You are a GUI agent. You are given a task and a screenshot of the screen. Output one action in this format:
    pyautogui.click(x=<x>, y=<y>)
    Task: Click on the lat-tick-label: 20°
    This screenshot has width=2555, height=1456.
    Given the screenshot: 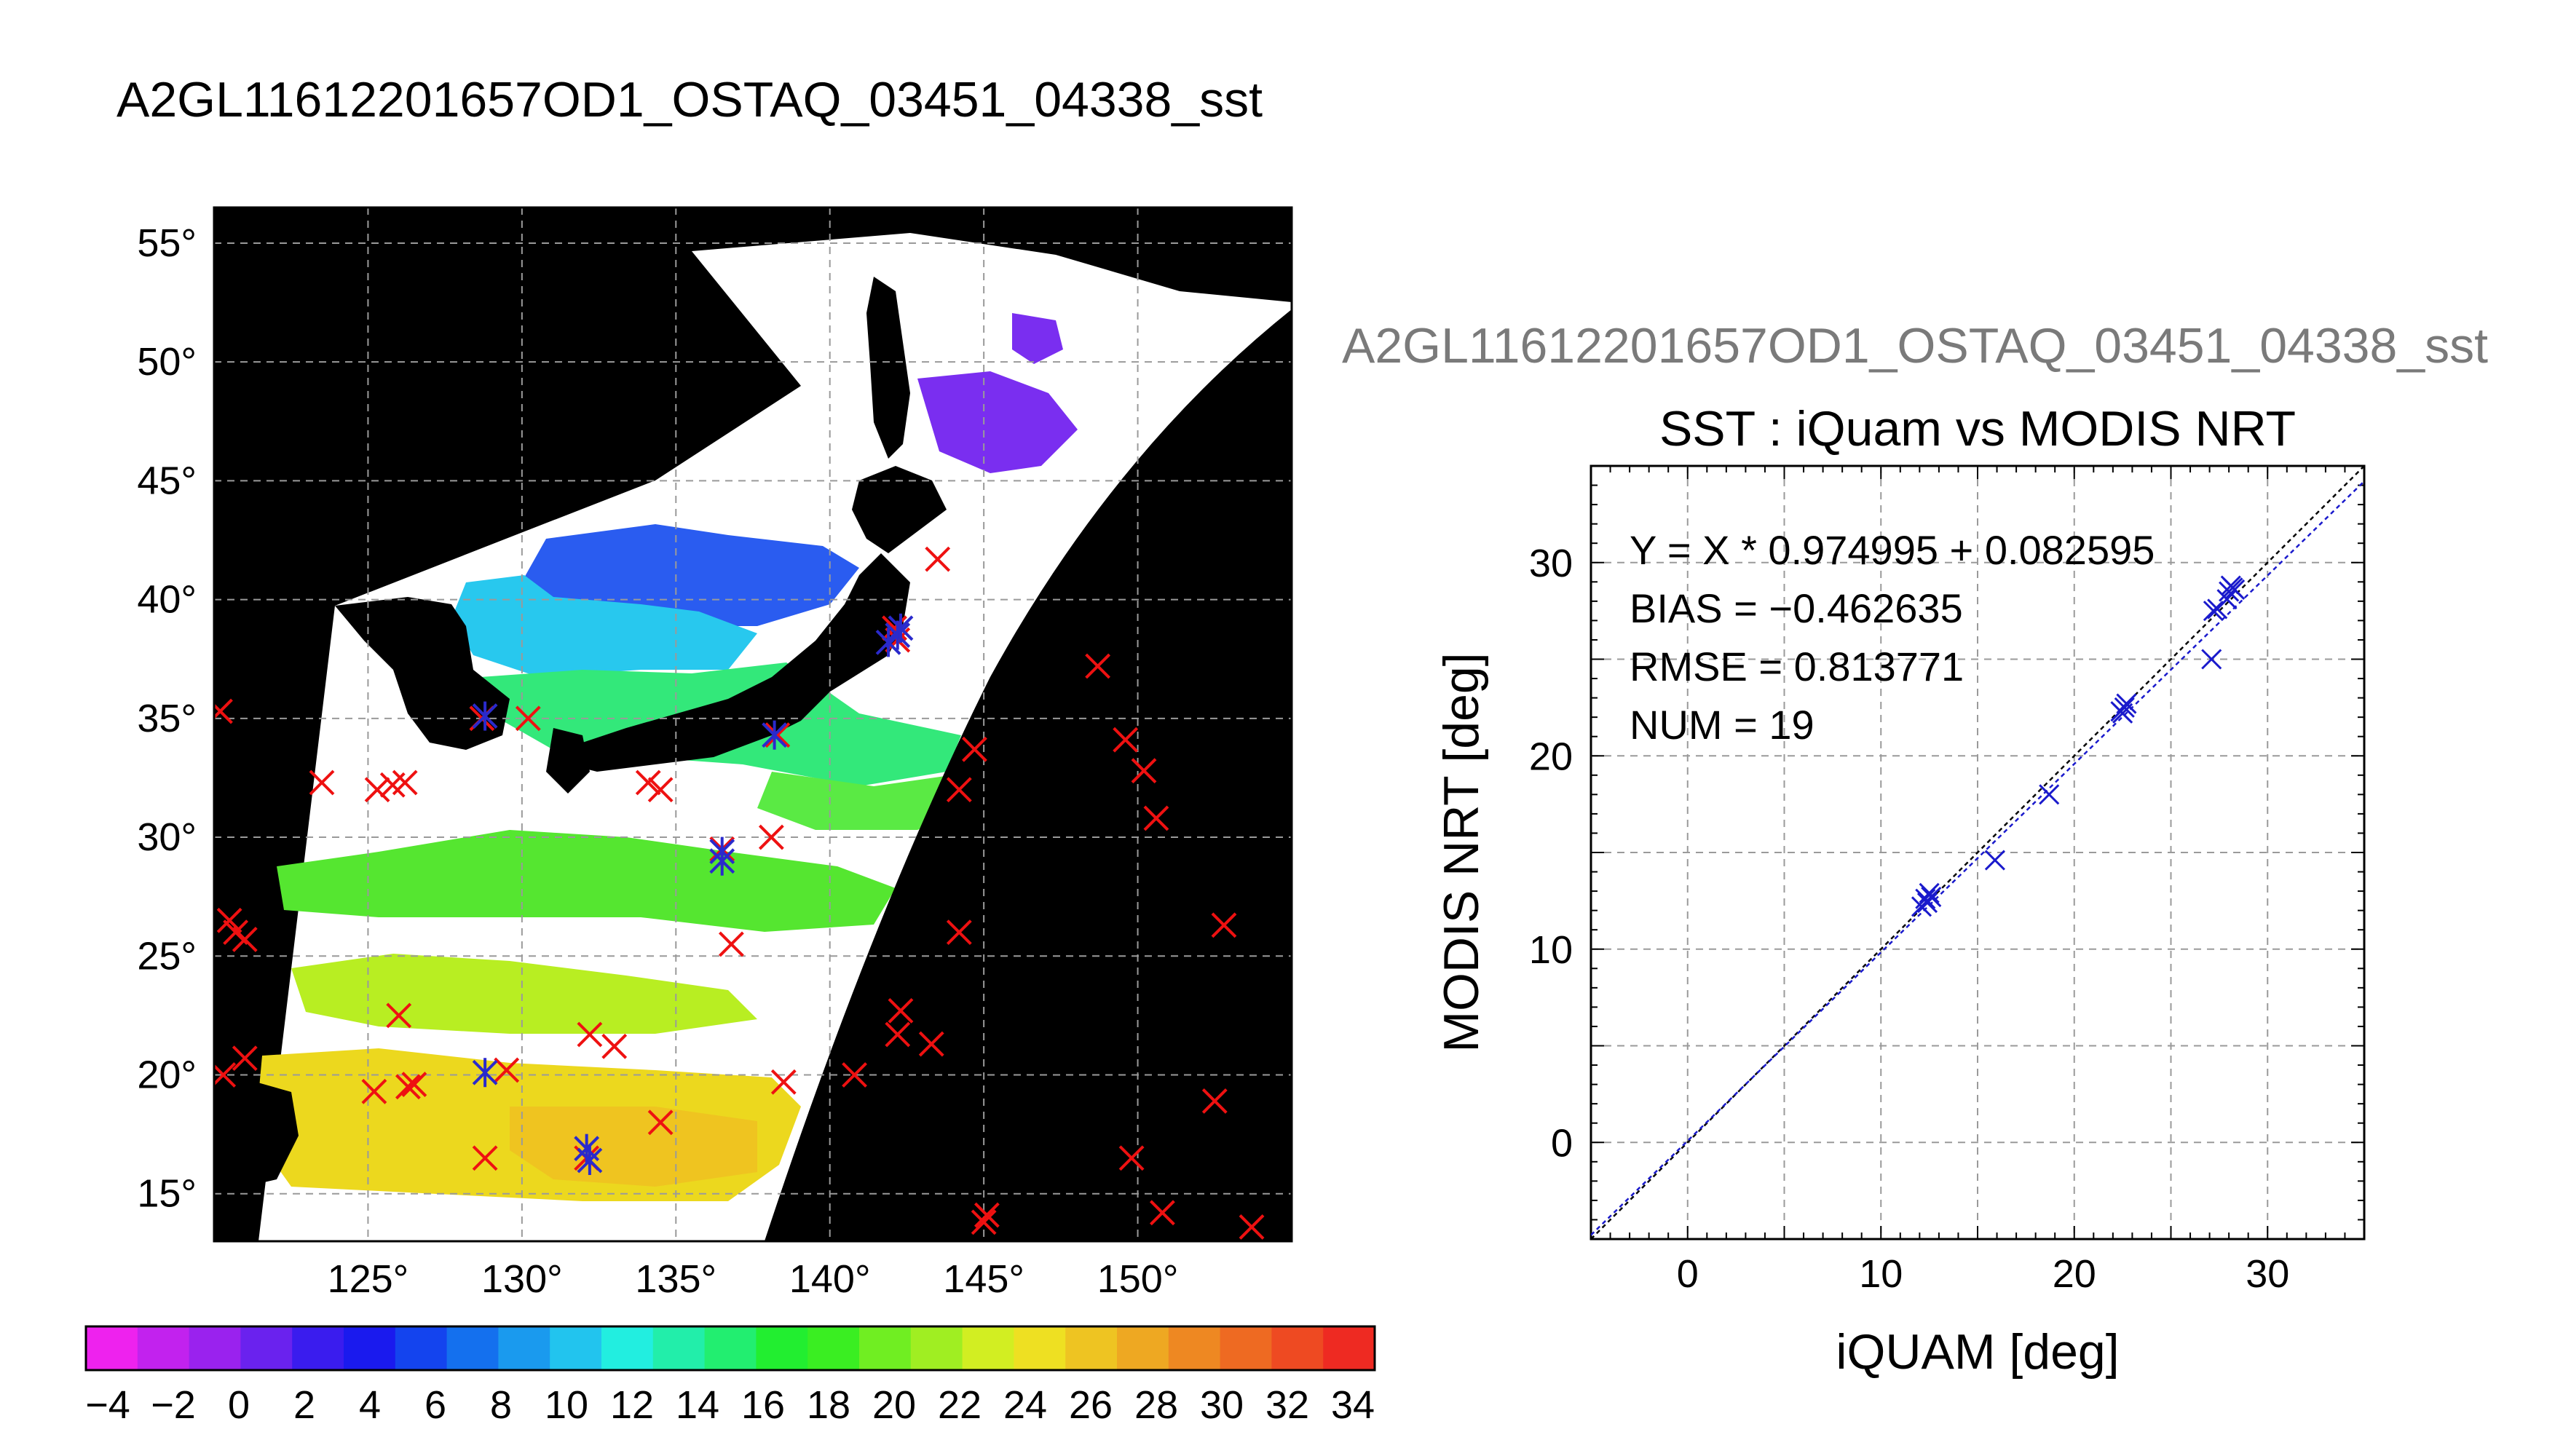 What is the action you would take?
    pyautogui.click(x=167, y=1074)
    